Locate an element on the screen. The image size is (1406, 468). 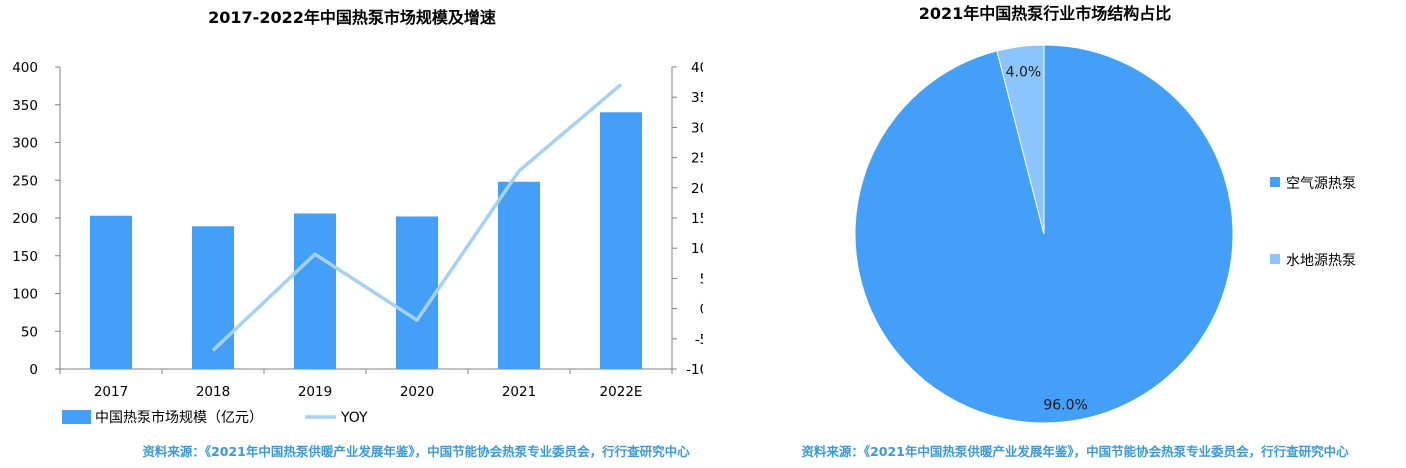
pie-data-labels: 96.0% 4.0% is located at coordinates (1047, 238).